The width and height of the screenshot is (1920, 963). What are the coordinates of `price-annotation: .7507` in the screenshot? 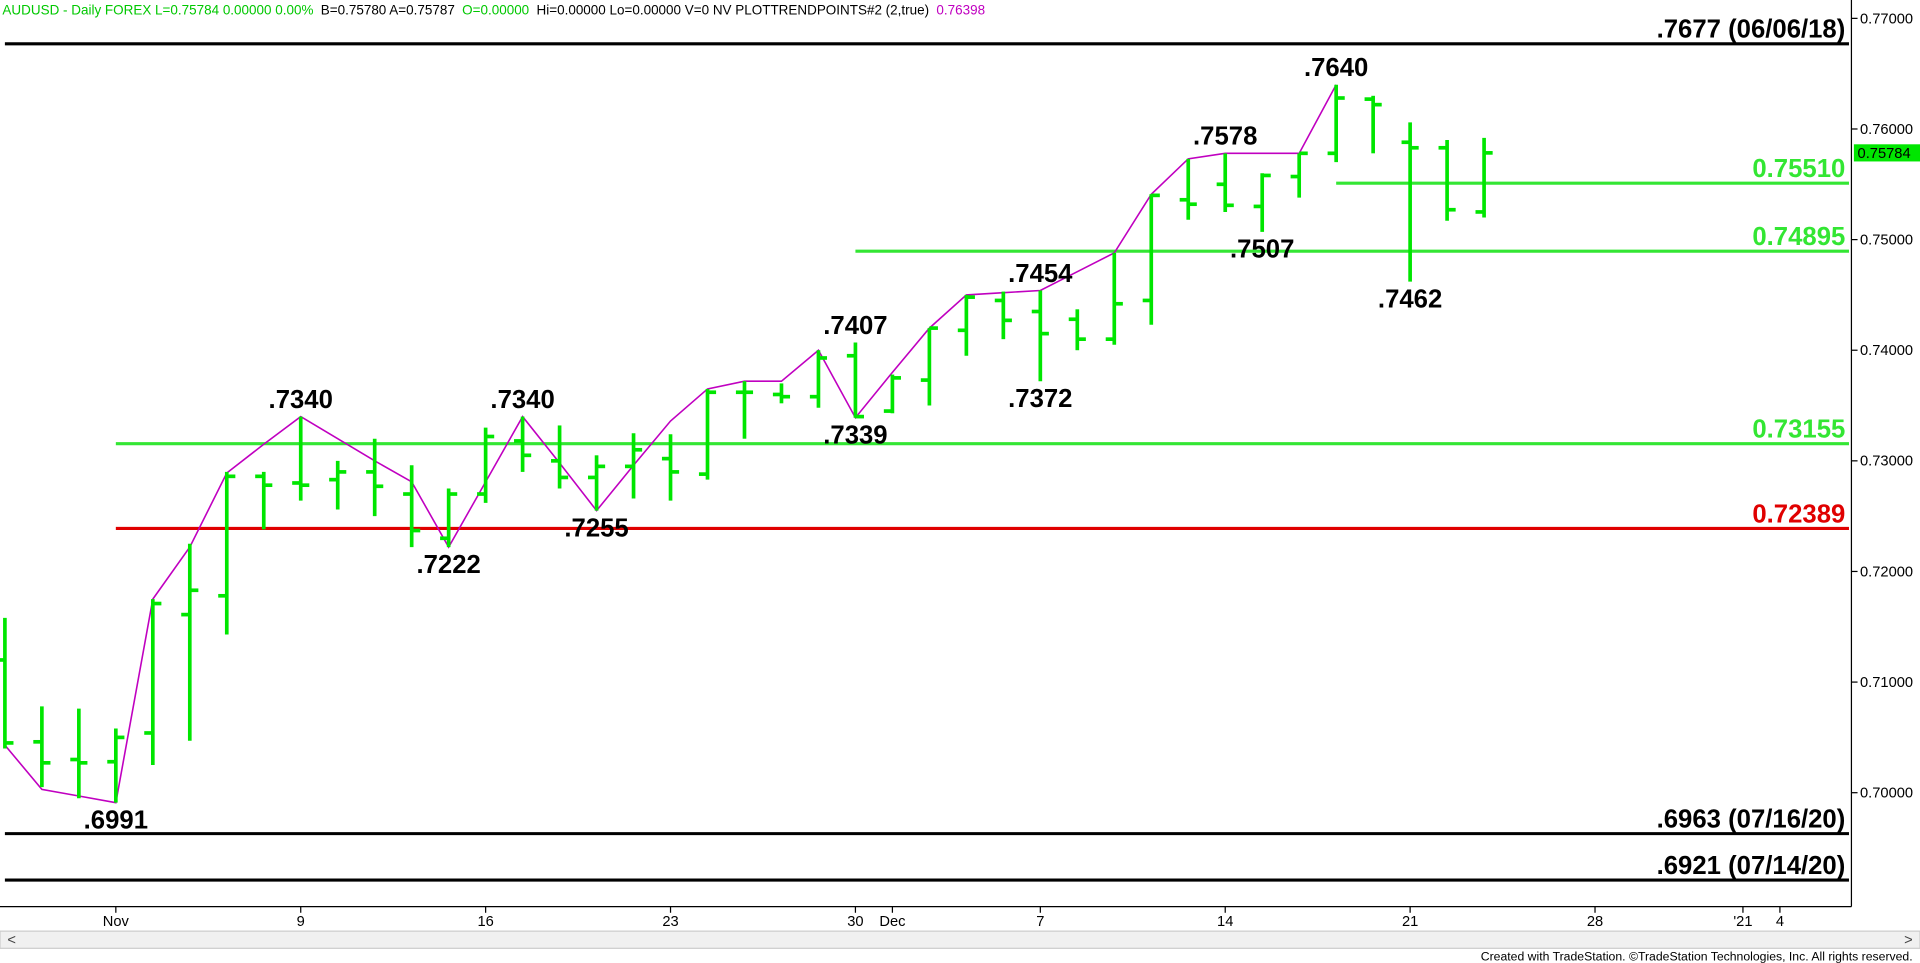 It's located at (1262, 250).